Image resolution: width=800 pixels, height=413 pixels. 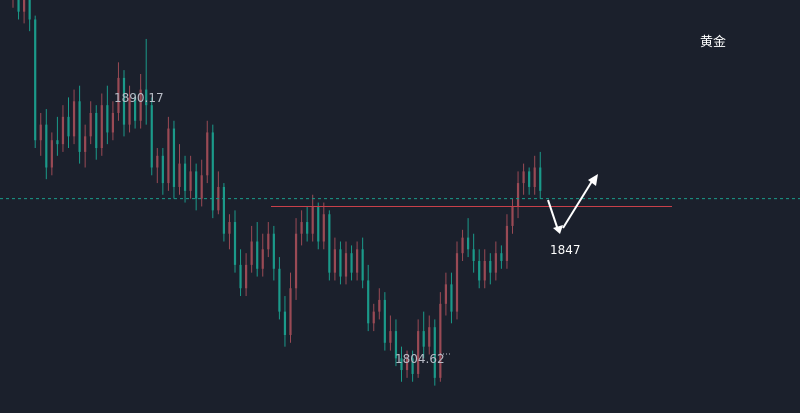 I want to click on chart-title: 黄金, so click(x=713, y=42).